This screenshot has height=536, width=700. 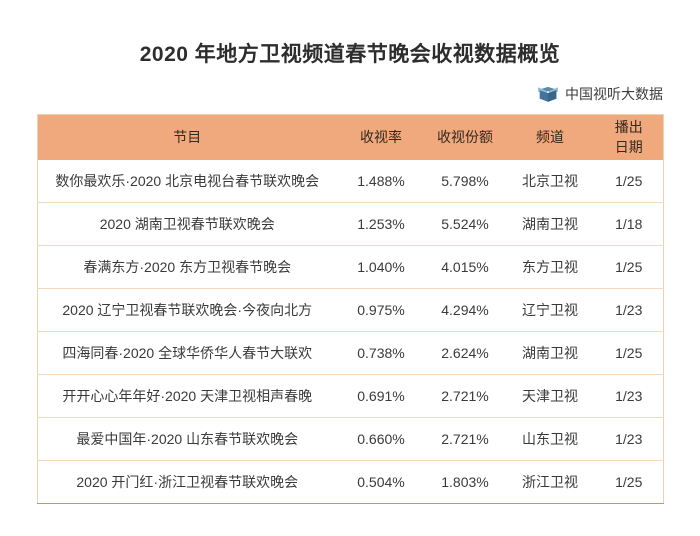 What do you see at coordinates (187, 310) in the screenshot?
I see `cell-program: 2020 辽宁卫视春节联欢晚会·今夜向北方` at bounding box center [187, 310].